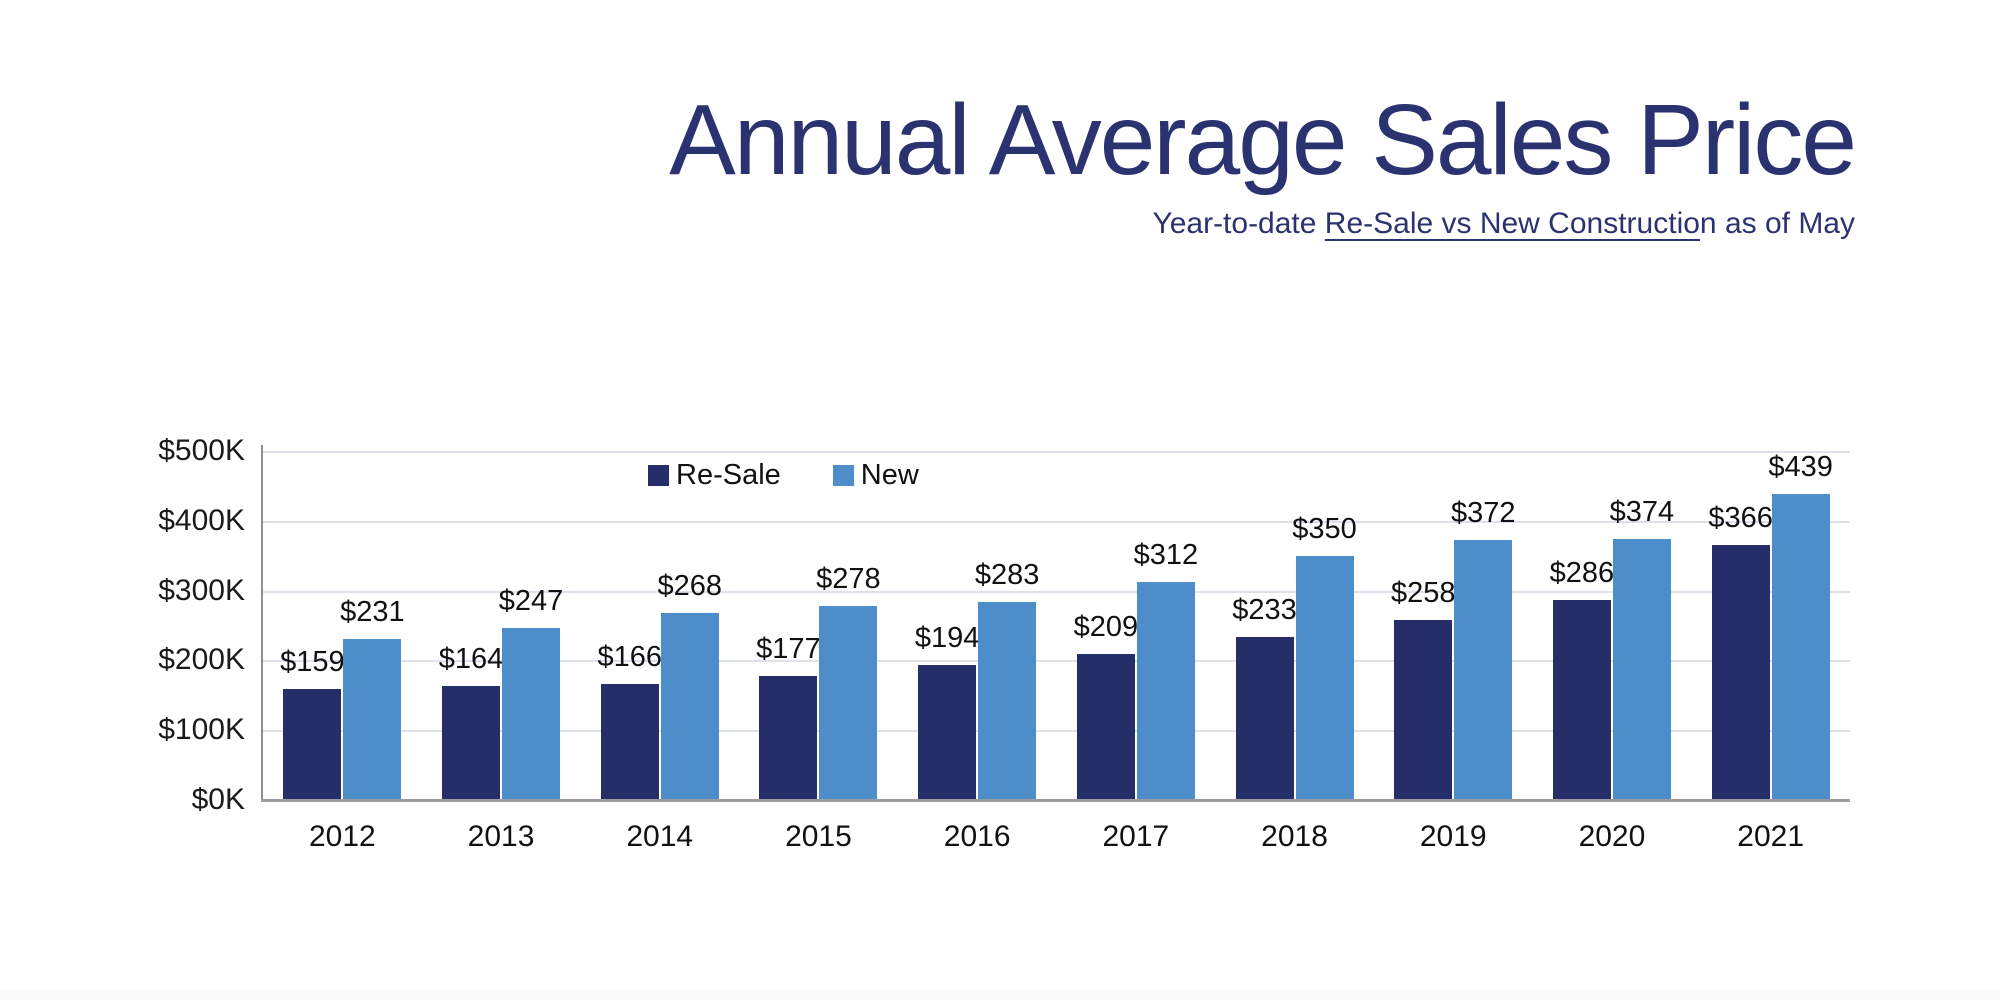 The width and height of the screenshot is (2000, 1000). I want to click on legend-label-new: New, so click(889, 475).